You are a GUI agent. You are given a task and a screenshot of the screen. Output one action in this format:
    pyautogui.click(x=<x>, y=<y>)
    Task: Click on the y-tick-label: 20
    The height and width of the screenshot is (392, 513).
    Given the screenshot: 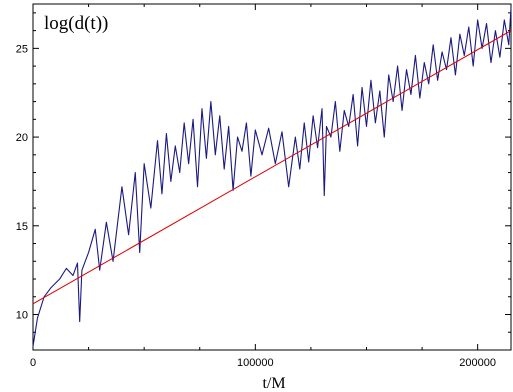 What is the action you would take?
    pyautogui.click(x=22, y=138)
    